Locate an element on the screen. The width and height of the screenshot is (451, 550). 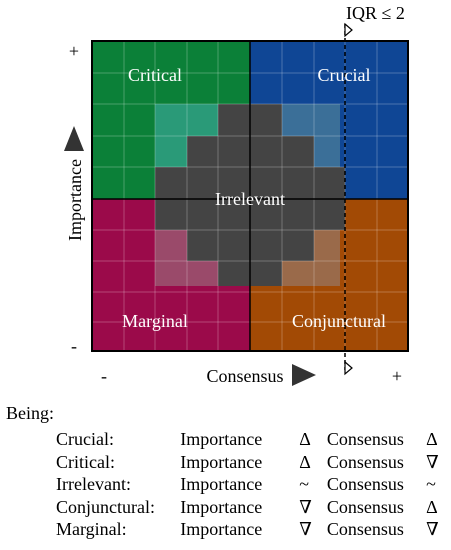
importance-arrow-icon is located at coordinates (74, 138).